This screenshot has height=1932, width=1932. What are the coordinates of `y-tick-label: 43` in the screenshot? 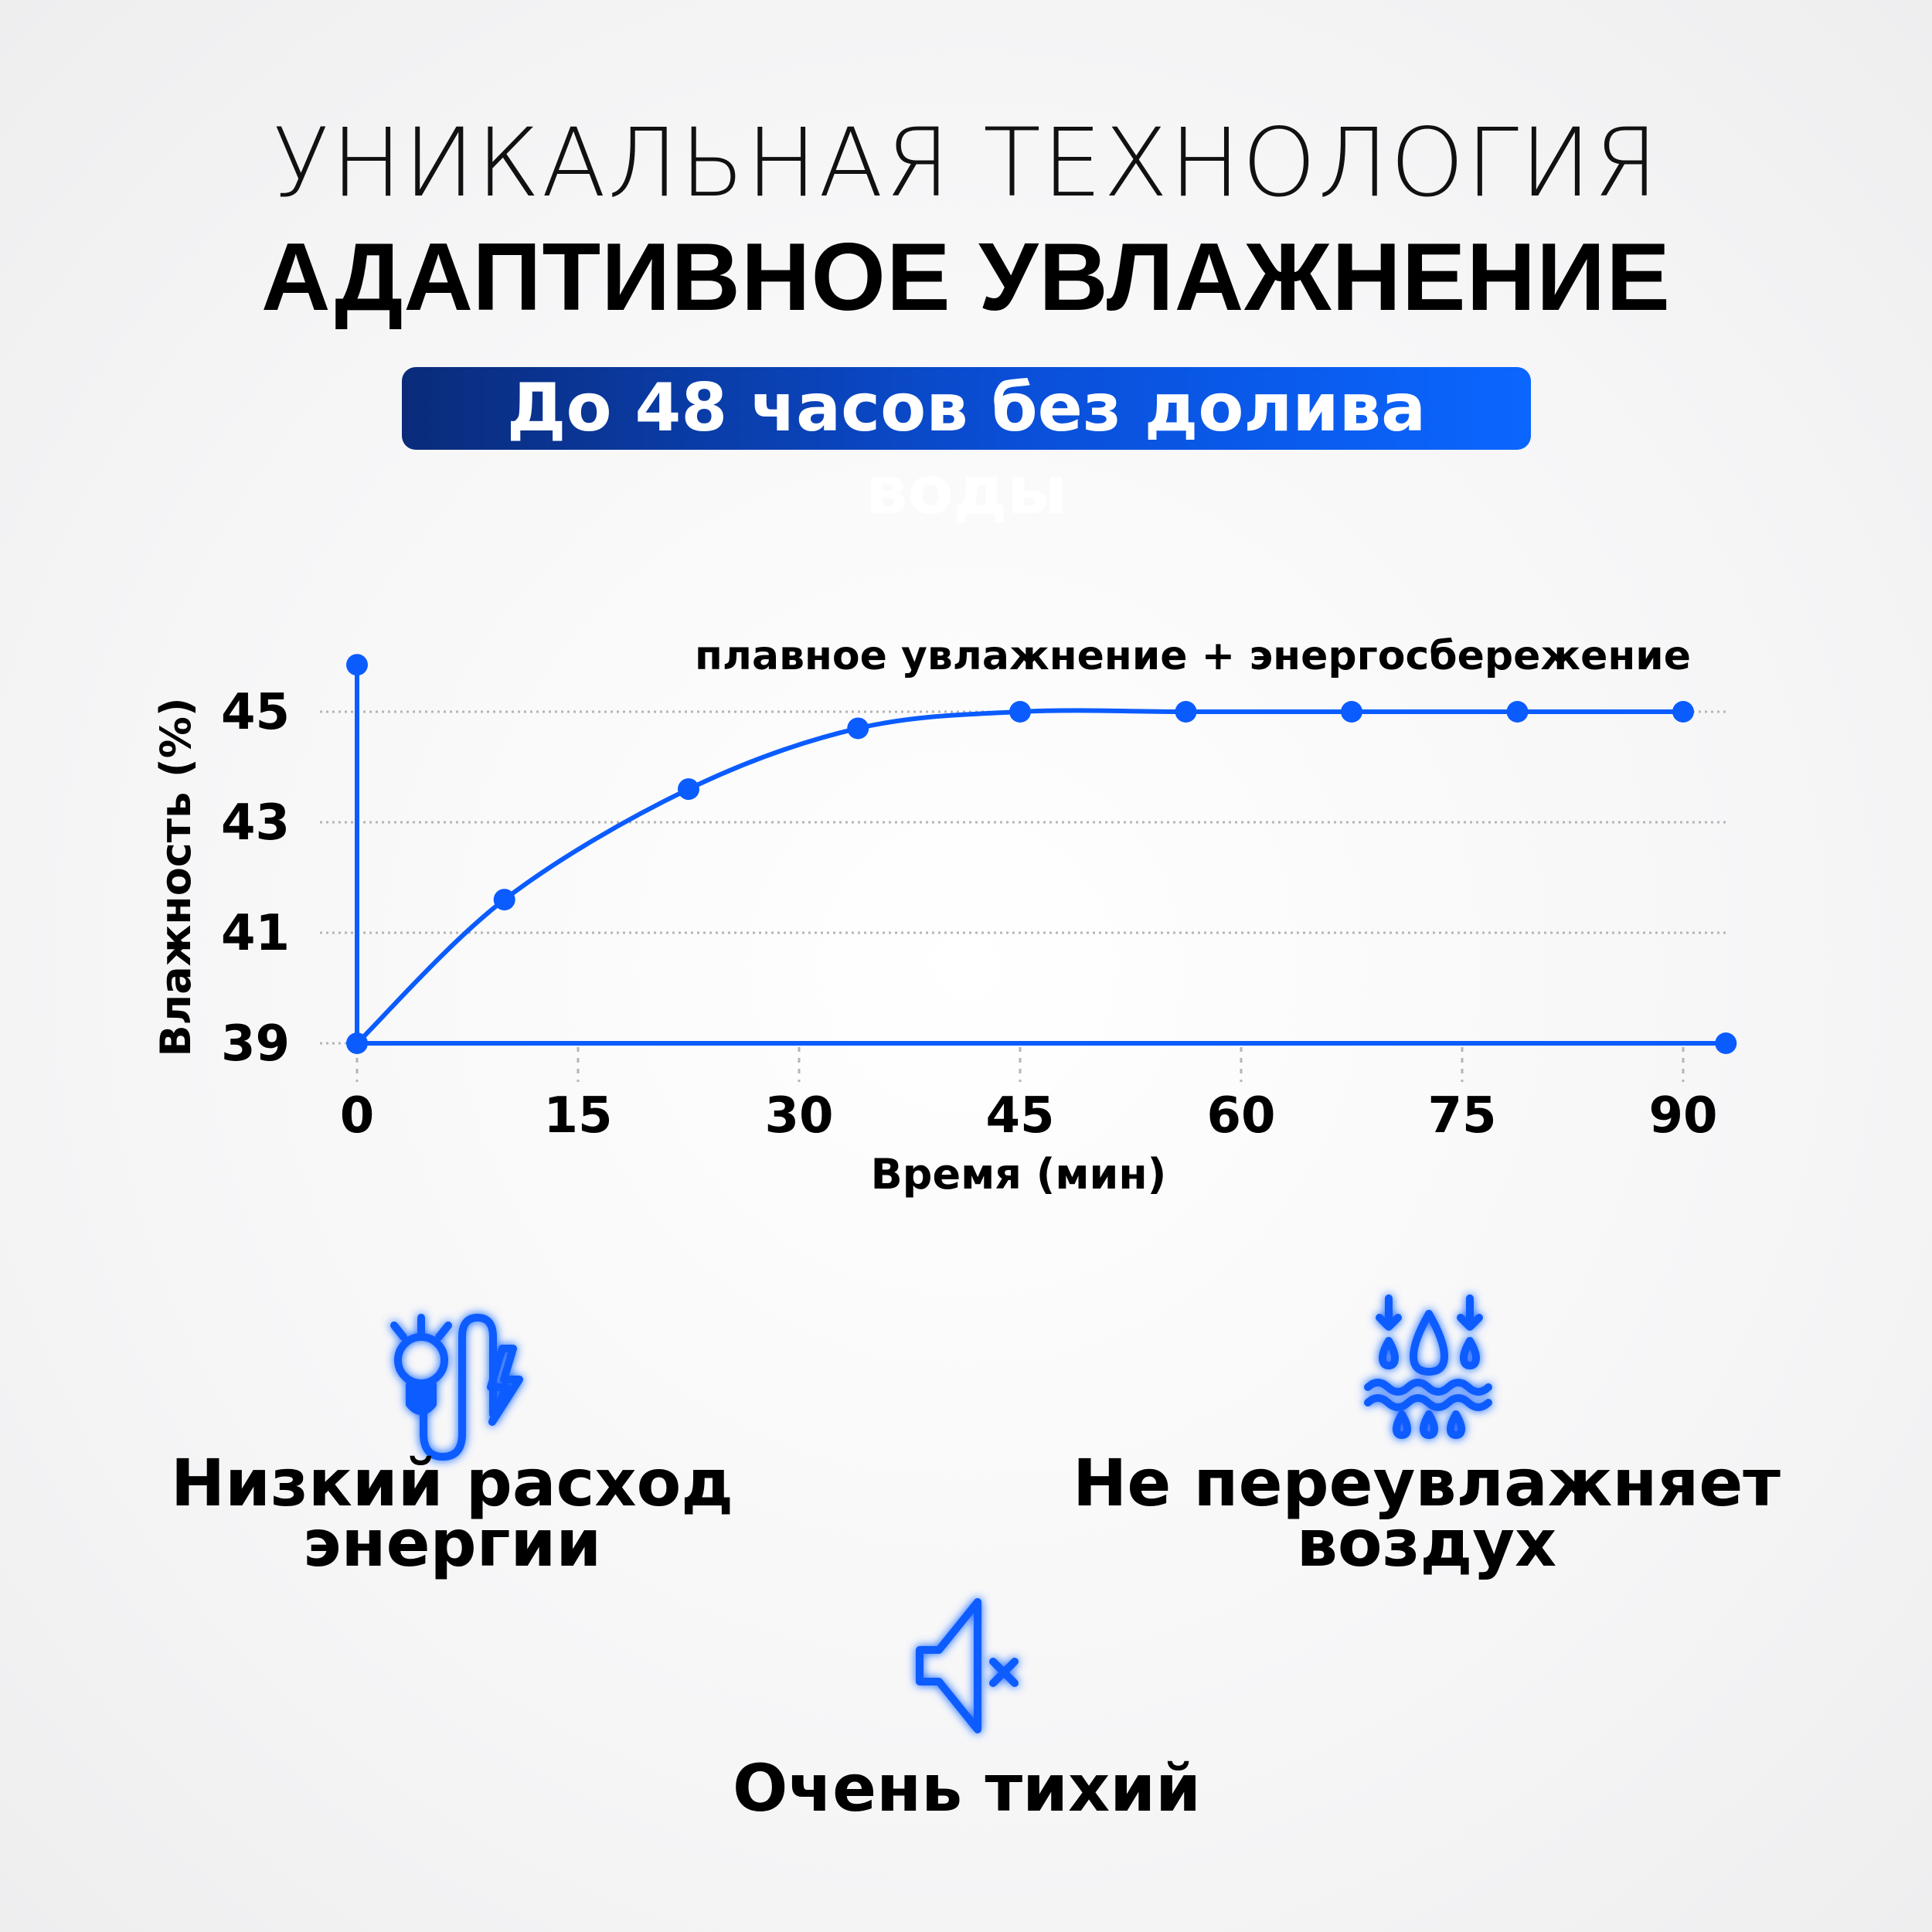 It's located at (255, 823).